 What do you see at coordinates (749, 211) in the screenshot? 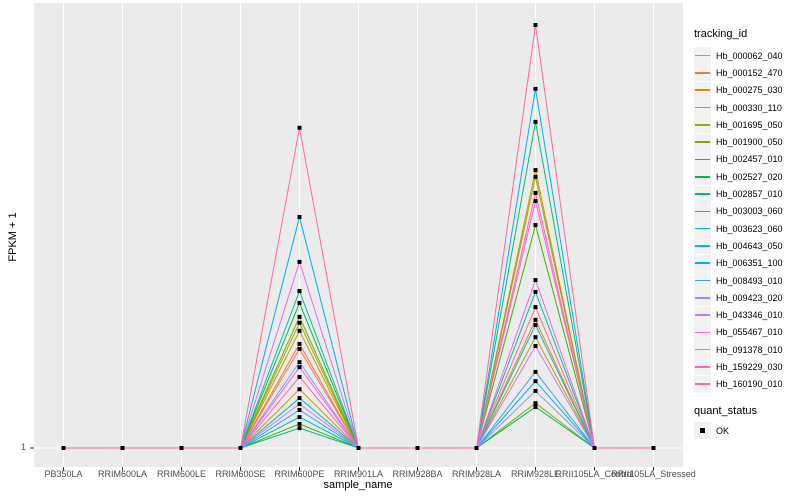
I see `legend-item-label: Hb_003003_060` at bounding box center [749, 211].